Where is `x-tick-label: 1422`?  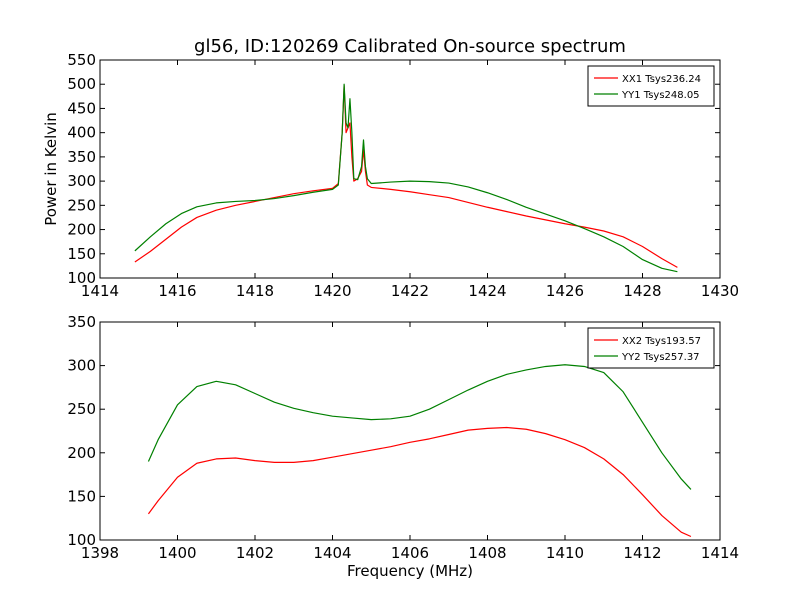 x-tick-label: 1422 is located at coordinates (410, 291).